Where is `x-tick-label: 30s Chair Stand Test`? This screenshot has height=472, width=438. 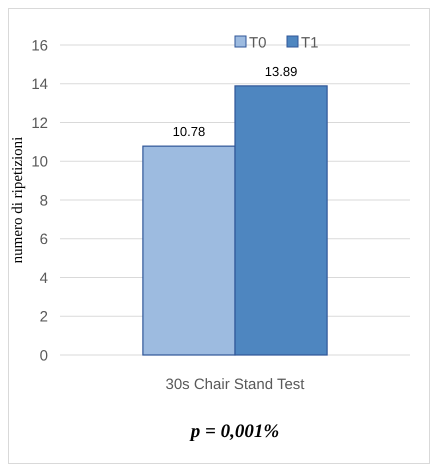
x-tick-label: 30s Chair Stand Test is located at coordinates (236, 384).